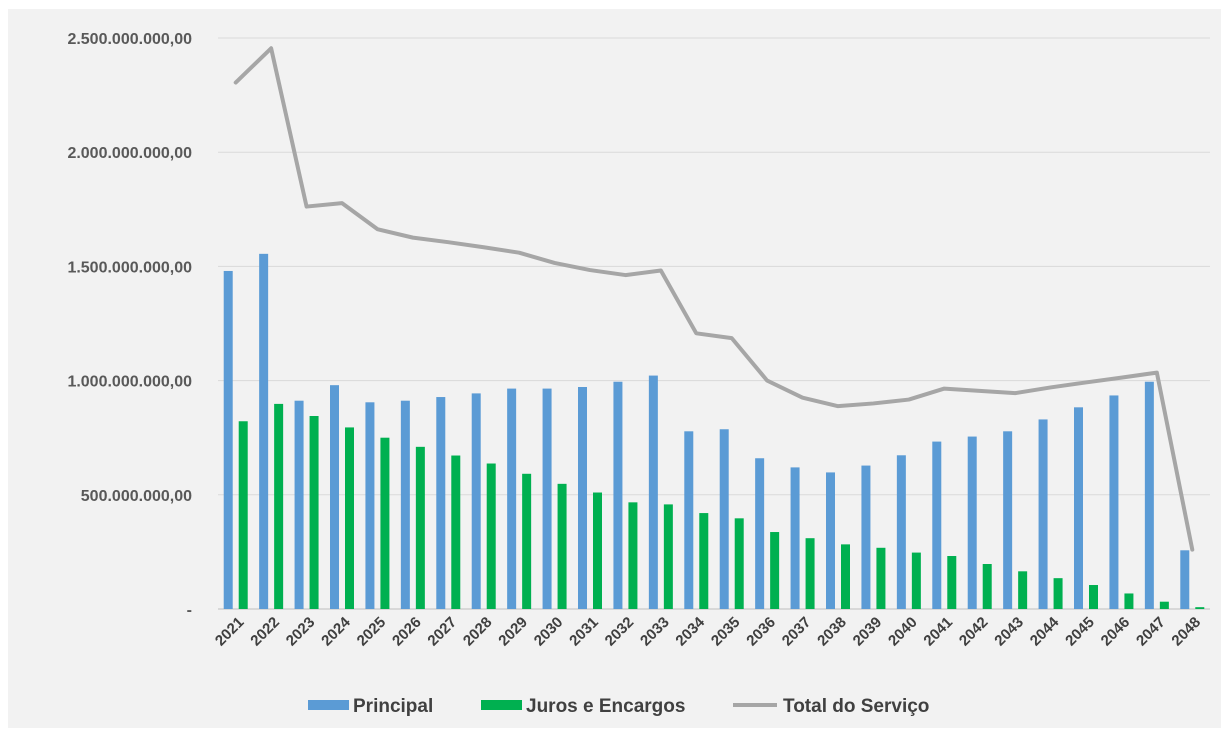  I want to click on x-tick-label: 2039, so click(868, 632).